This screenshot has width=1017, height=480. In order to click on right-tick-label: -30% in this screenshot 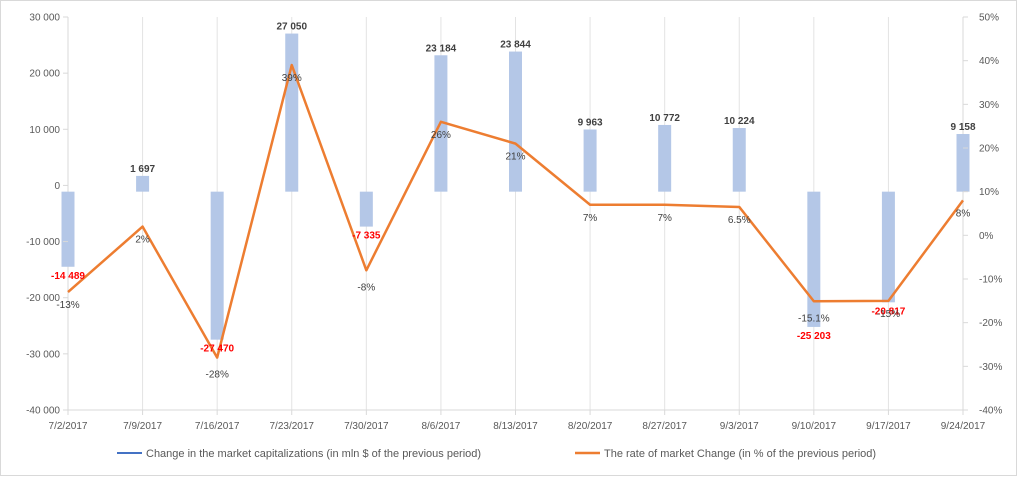, I will do `click(990, 367)`.